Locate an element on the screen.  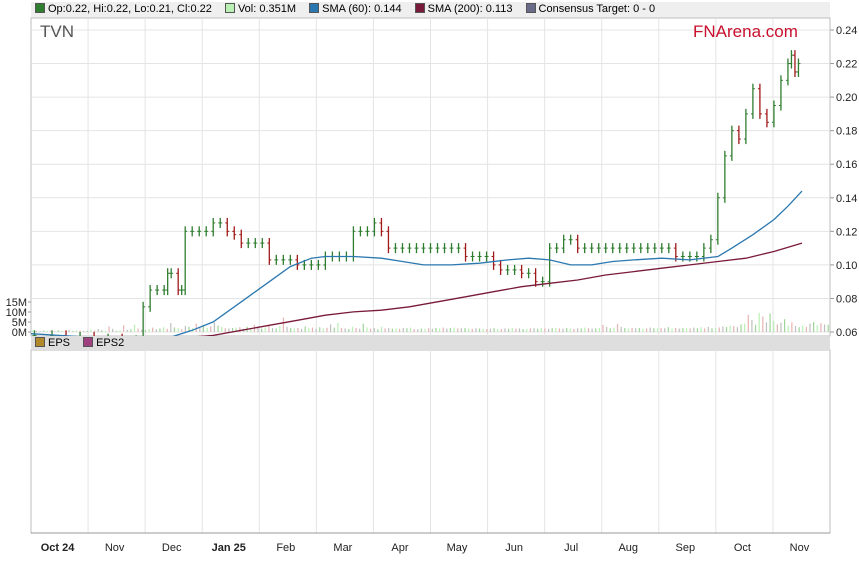
price-tick-label: 0.06 is located at coordinates (846, 333).